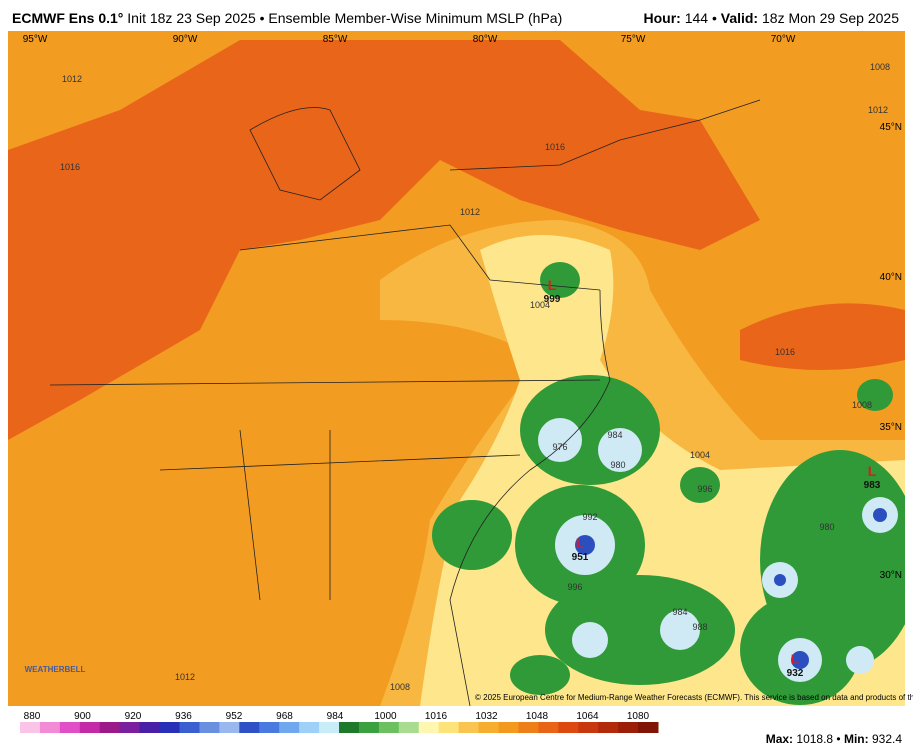 The width and height of the screenshot is (913, 750). I want to click on valid-label: Valid:, so click(739, 18).